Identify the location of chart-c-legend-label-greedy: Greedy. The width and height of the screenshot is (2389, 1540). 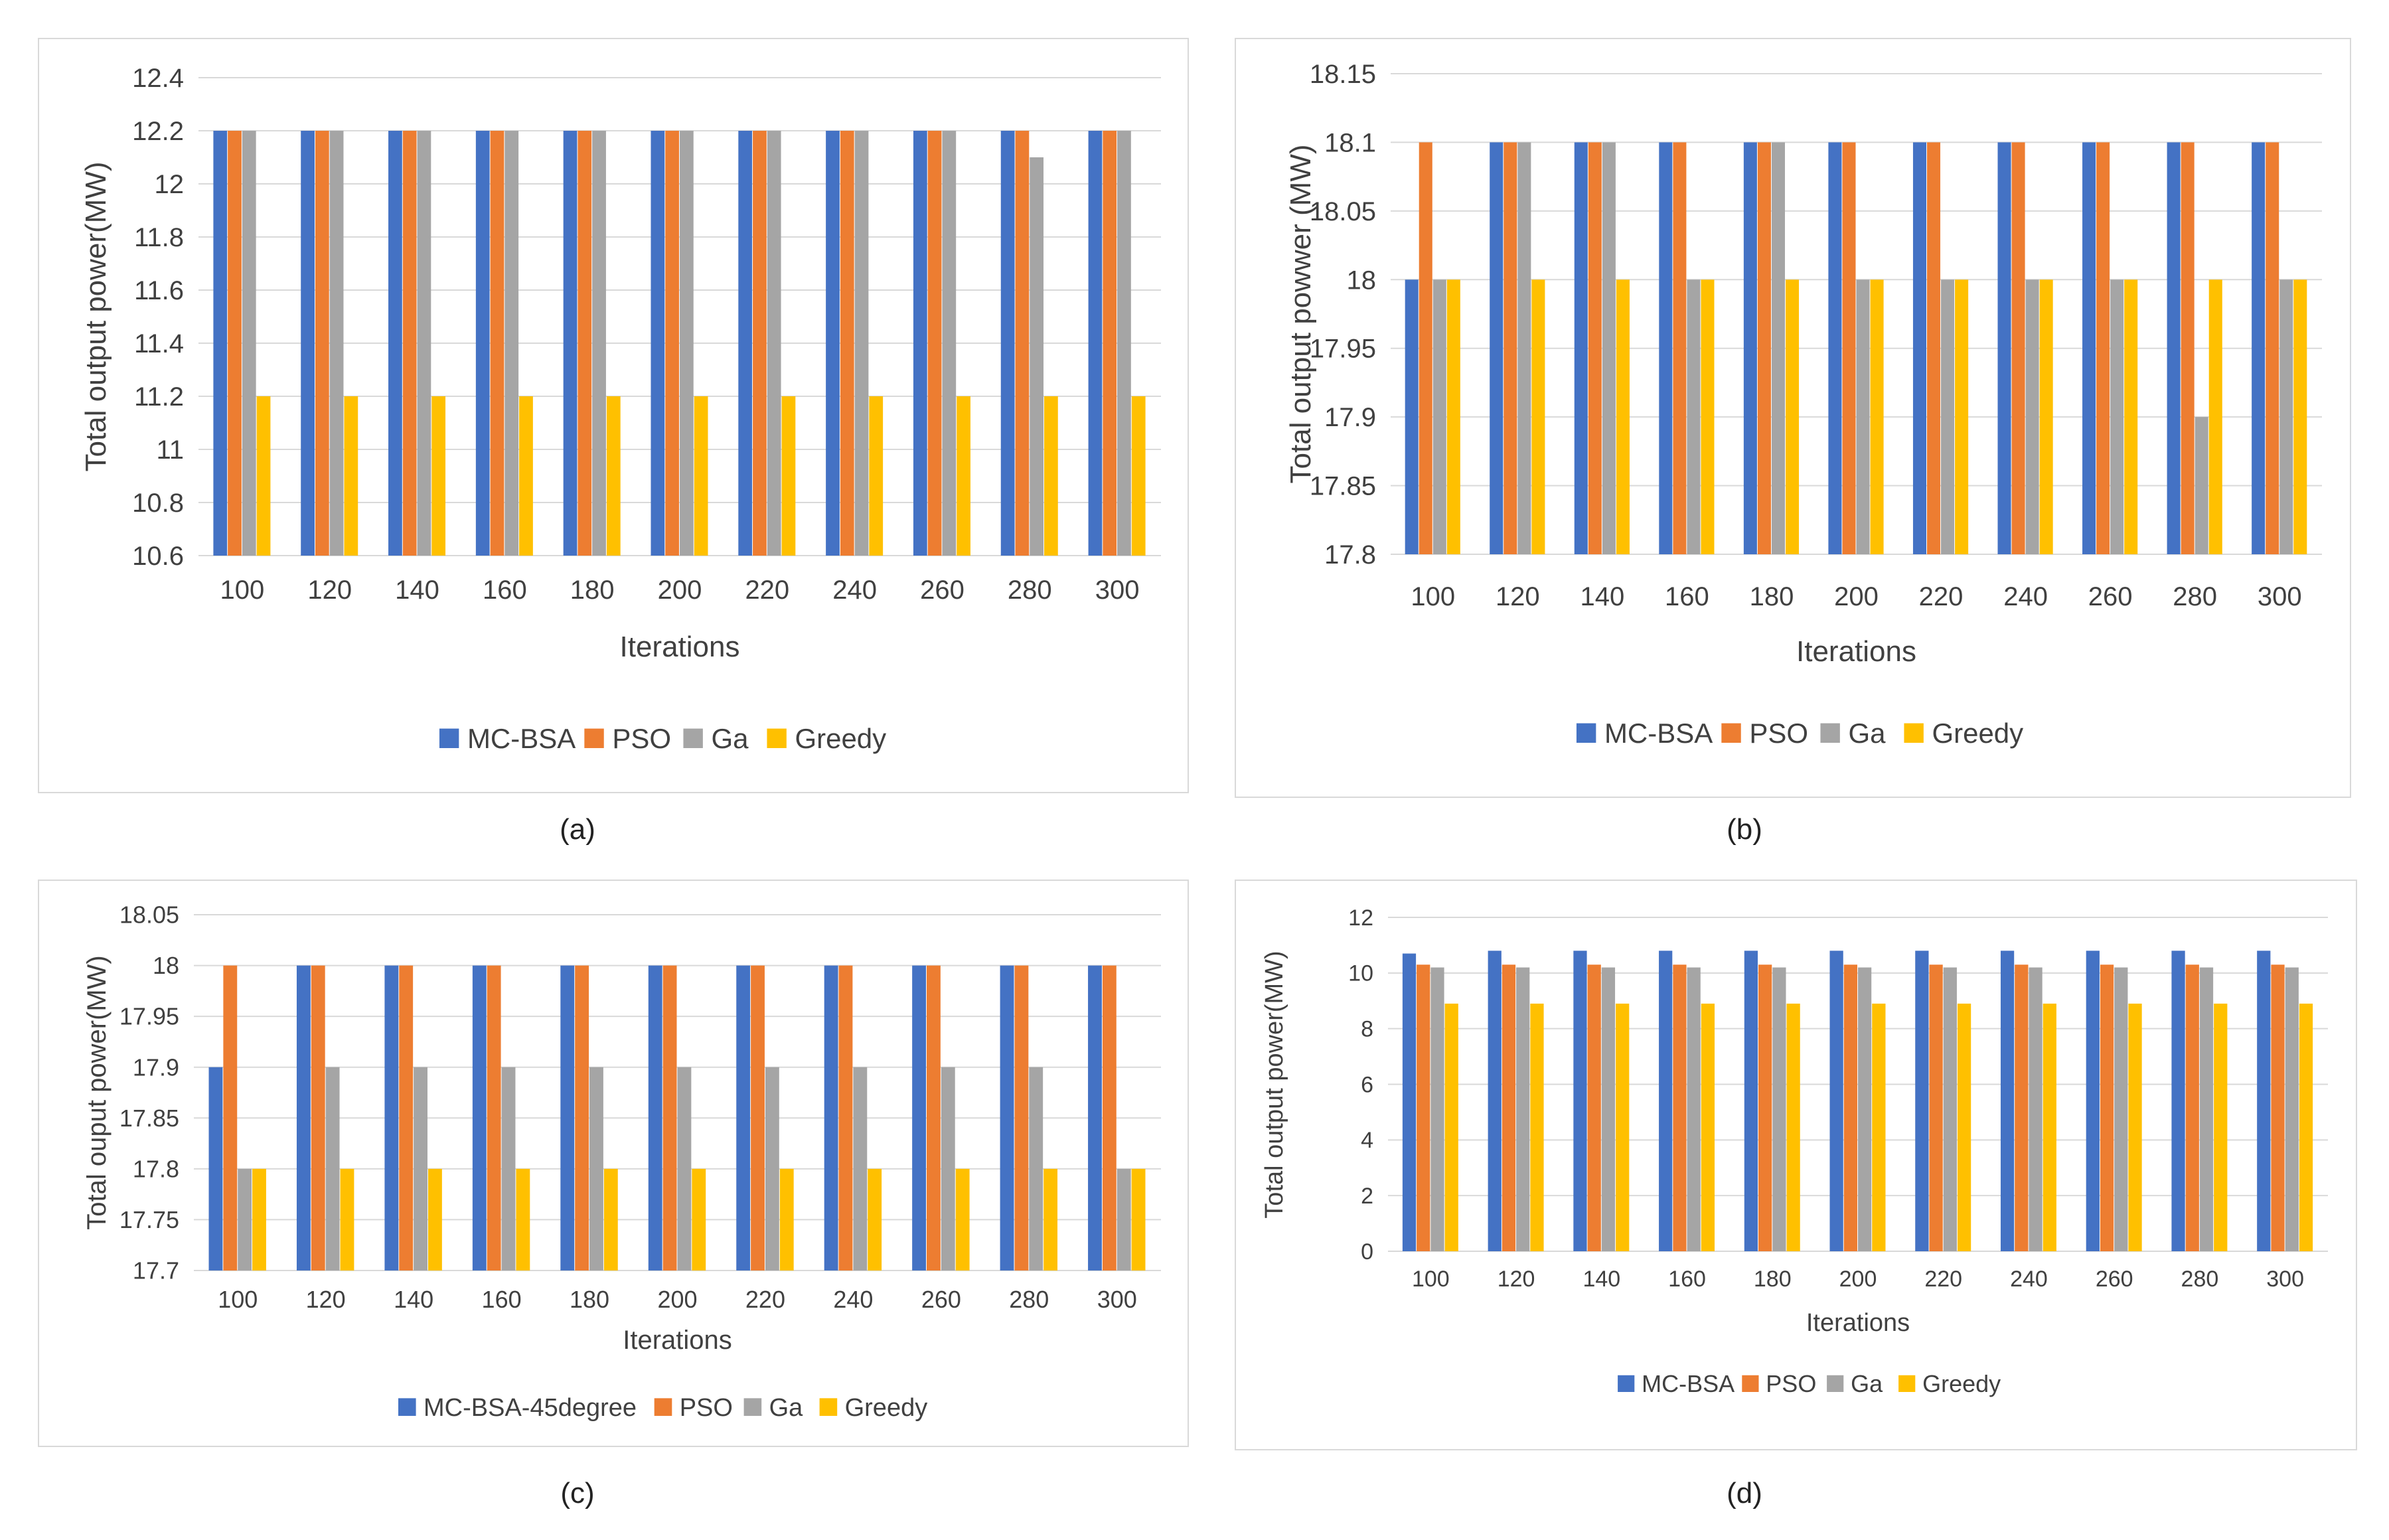
(887, 1408).